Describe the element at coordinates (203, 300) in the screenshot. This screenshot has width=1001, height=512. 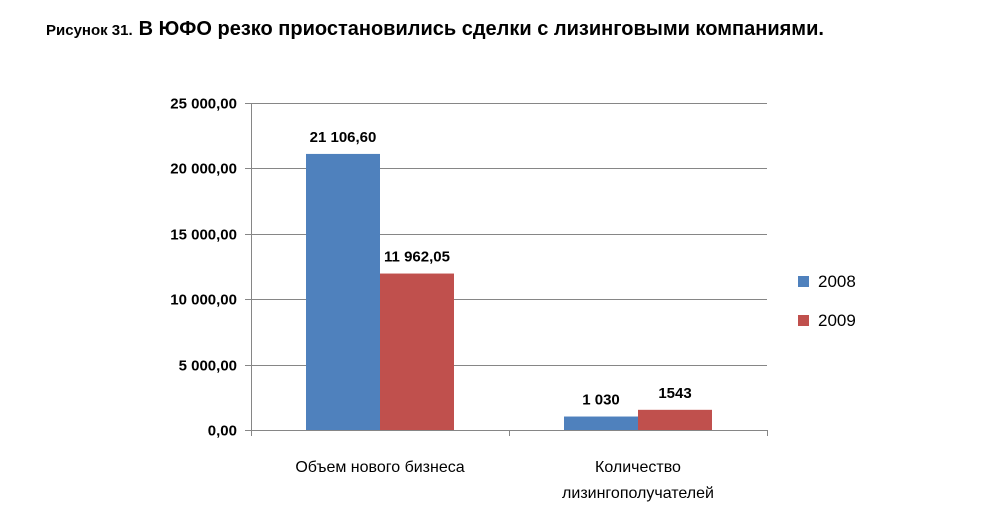
I see `y-tick-label: 10 000,00` at that location.